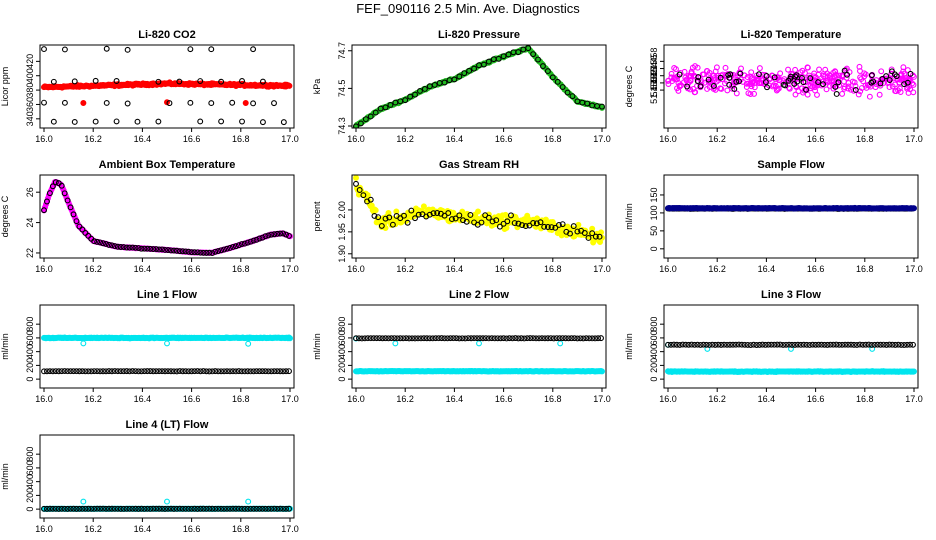 This screenshot has width=936, height=540. Describe the element at coordinates (816, 269) in the screenshot. I see `x-tick-label: 16.6` at that location.